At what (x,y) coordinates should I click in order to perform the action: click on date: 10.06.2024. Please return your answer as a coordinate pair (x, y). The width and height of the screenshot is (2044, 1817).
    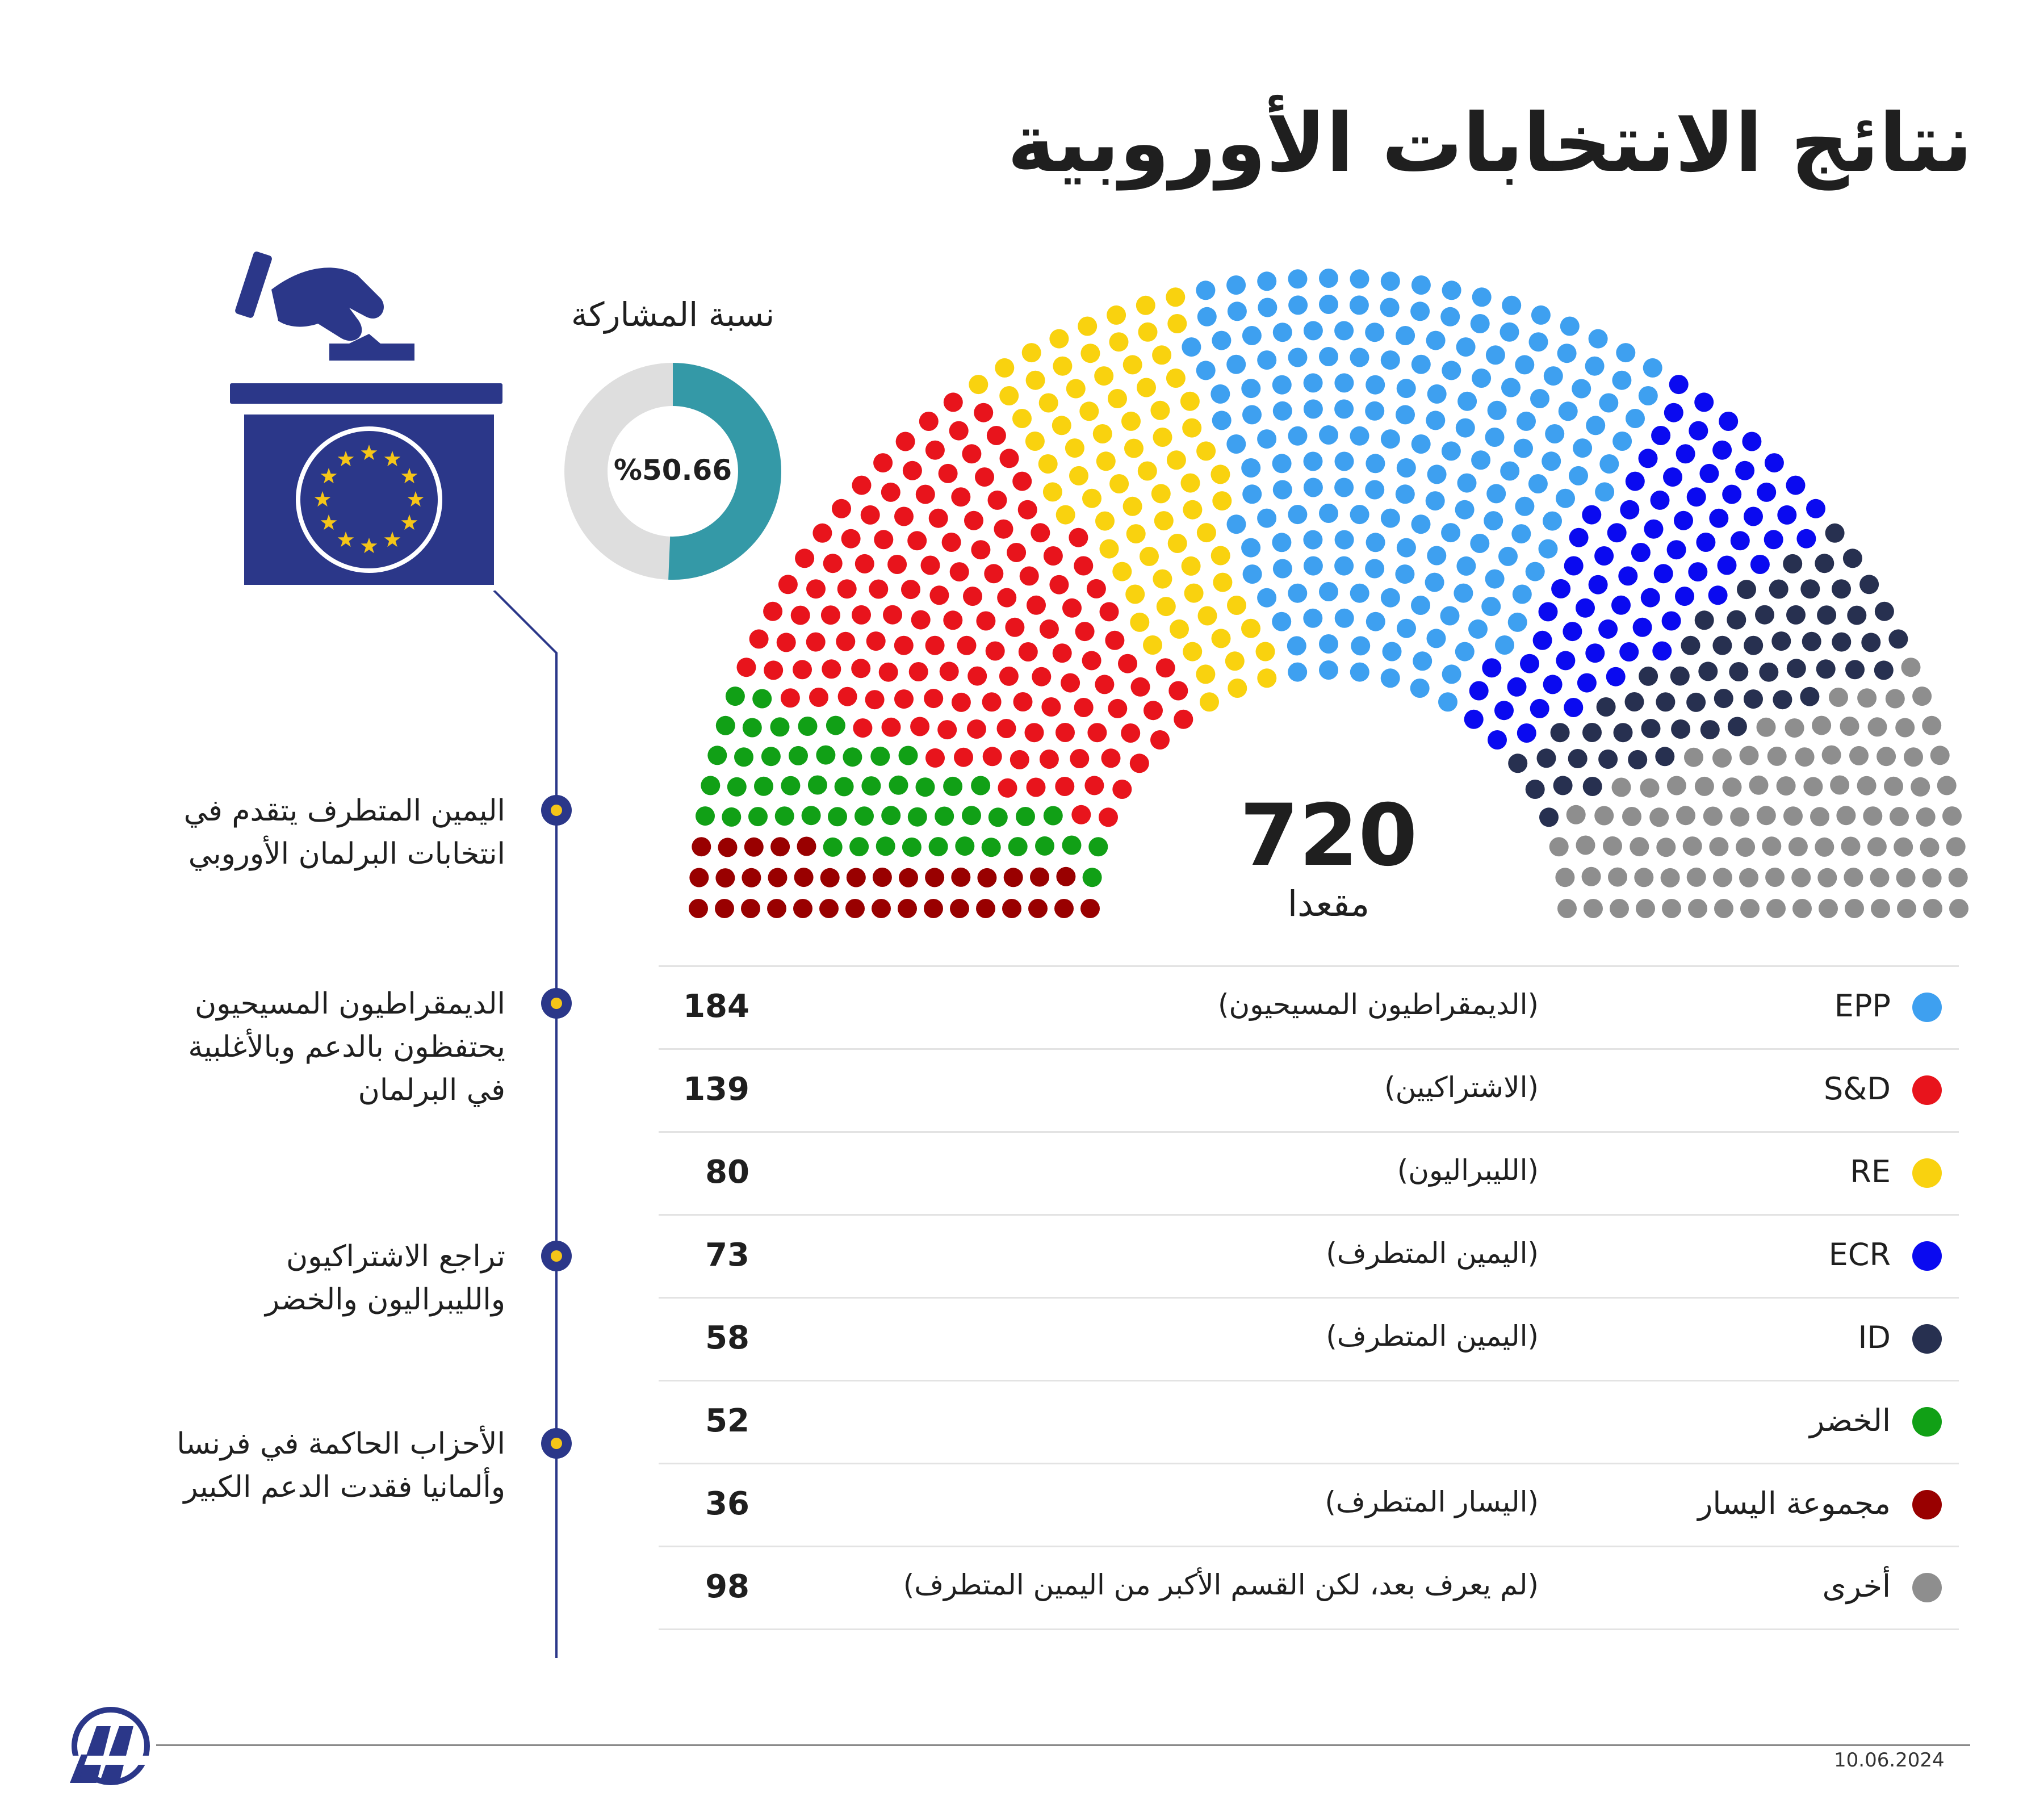
    Looking at the image, I should click on (1889, 1761).